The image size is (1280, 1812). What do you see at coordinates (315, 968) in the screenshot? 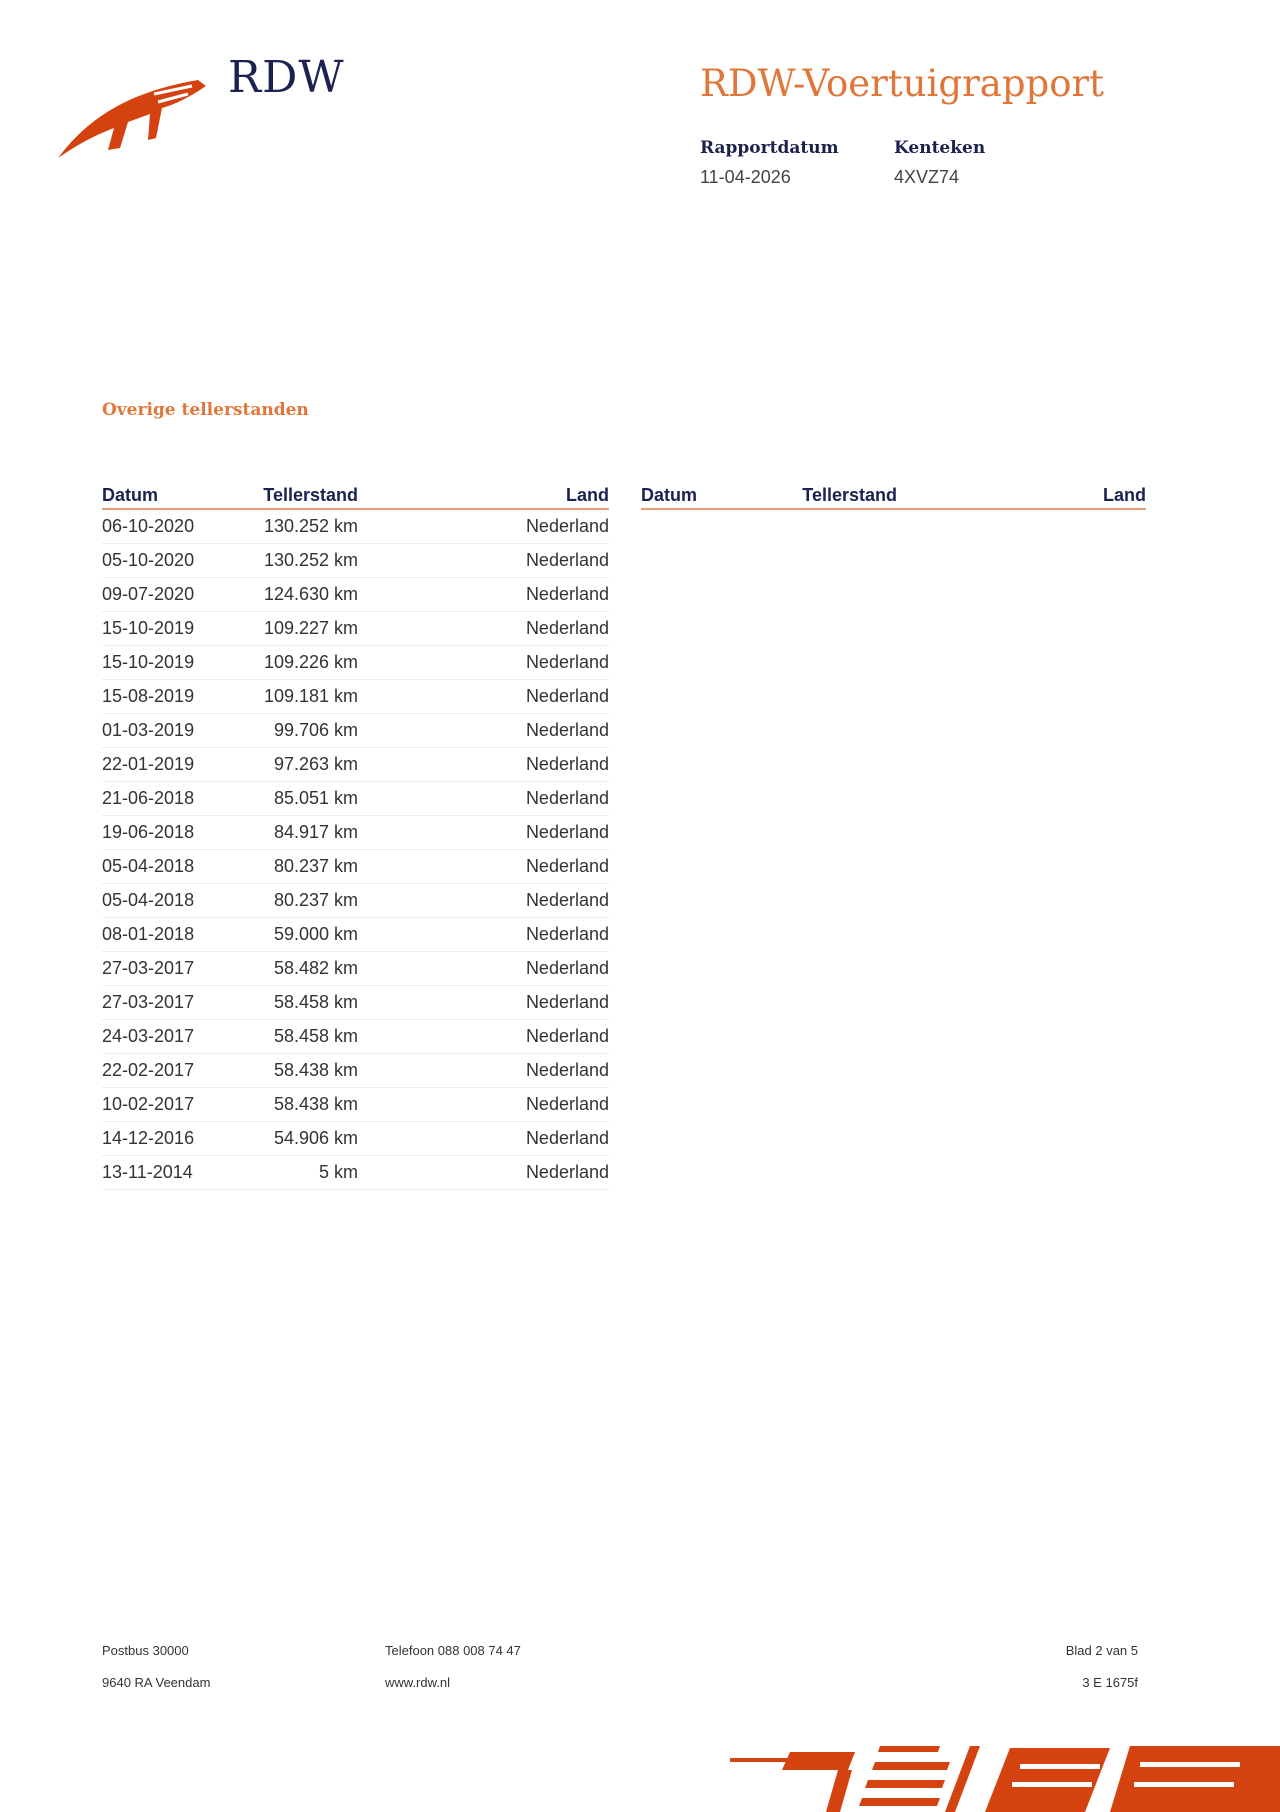
I see `cell-odometer: 58.482 km` at bounding box center [315, 968].